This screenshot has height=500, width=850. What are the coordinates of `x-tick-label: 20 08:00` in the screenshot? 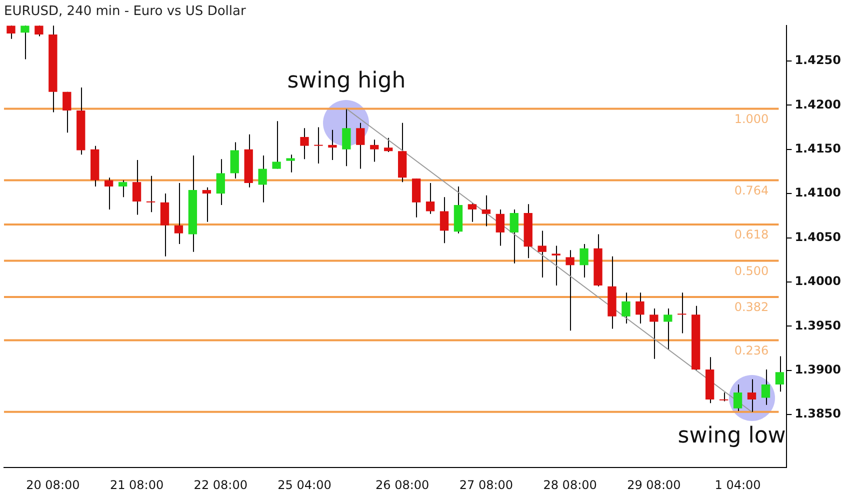 It's located at (53, 485).